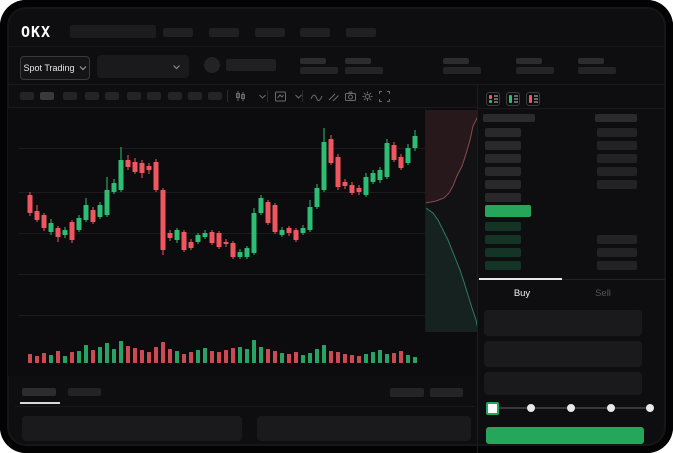  I want to click on settings-gear-icon, so click(367, 96).